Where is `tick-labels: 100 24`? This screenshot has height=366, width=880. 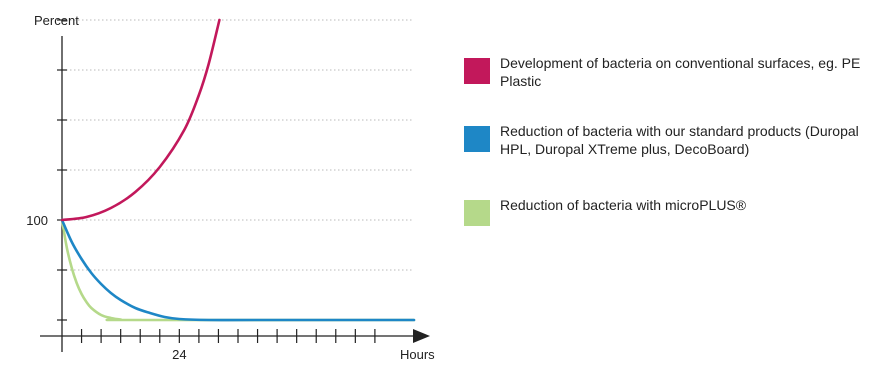 tick-labels: 100 24 is located at coordinates (106, 287).